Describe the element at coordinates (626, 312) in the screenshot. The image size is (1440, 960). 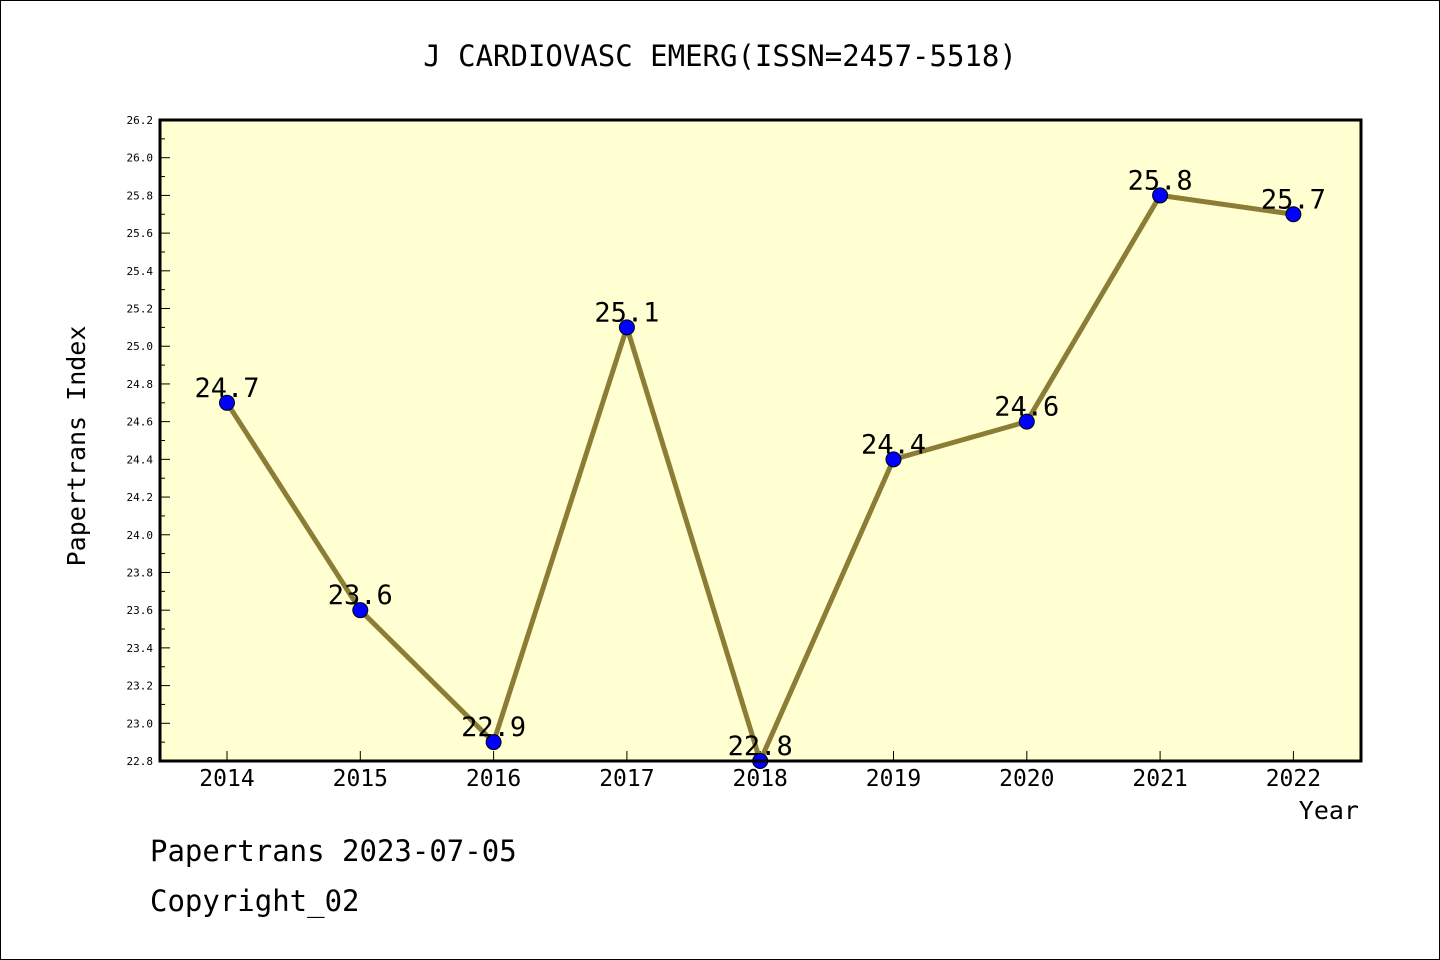
I see `data-label: 25.1` at that location.